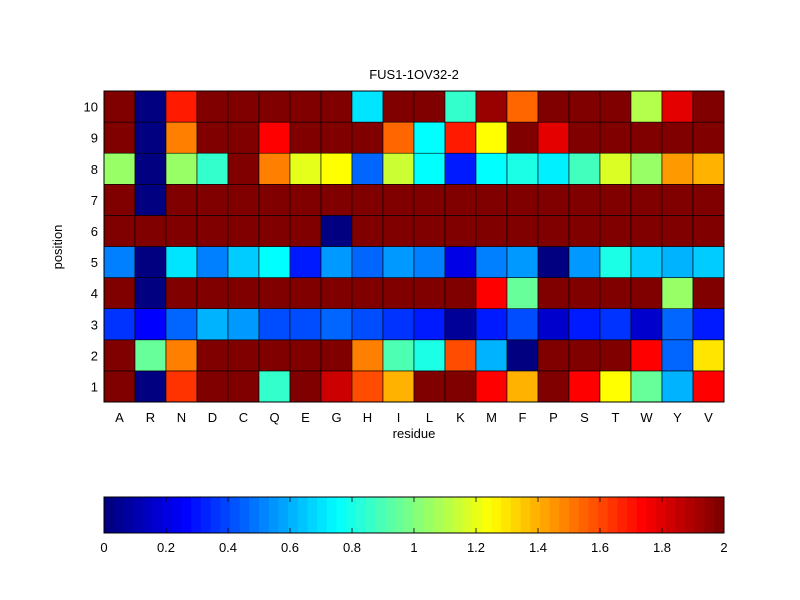  I want to click on colorbar-tick-label: 1.6, so click(600, 547).